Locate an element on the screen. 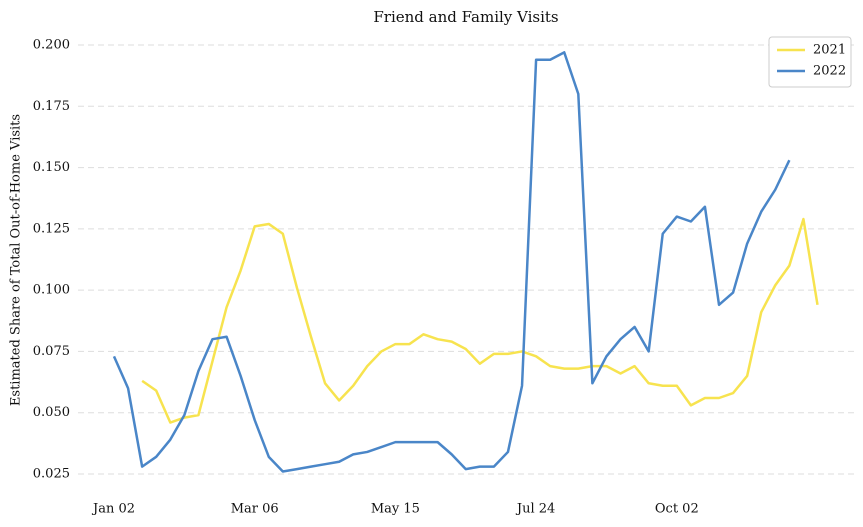 The height and width of the screenshot is (527, 863). legend-label: 2021 is located at coordinates (829, 50).